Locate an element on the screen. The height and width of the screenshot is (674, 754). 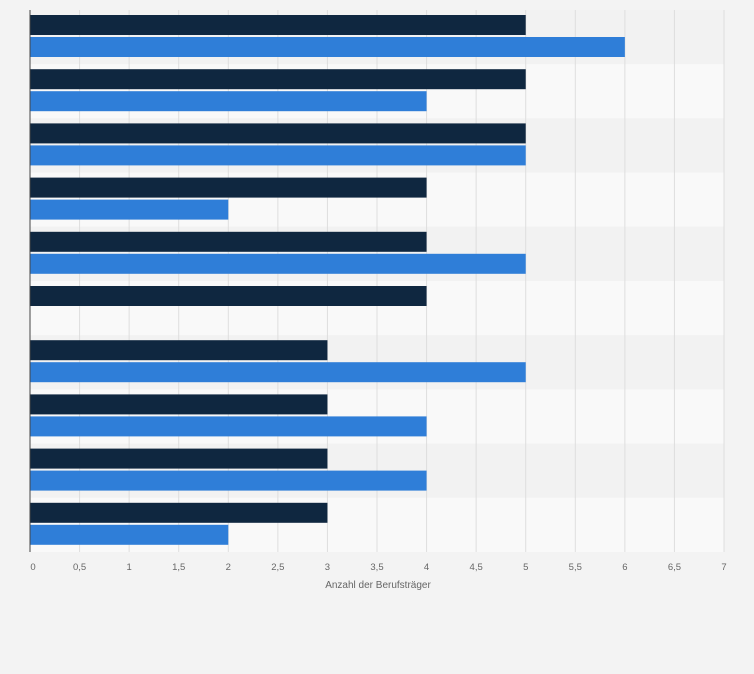
x-axis-ticks: 0 0,5 1 1,5 2 2,5 3 3,5 4 4,5 5 5,5 6 6,5 7 is located at coordinates (378, 567).